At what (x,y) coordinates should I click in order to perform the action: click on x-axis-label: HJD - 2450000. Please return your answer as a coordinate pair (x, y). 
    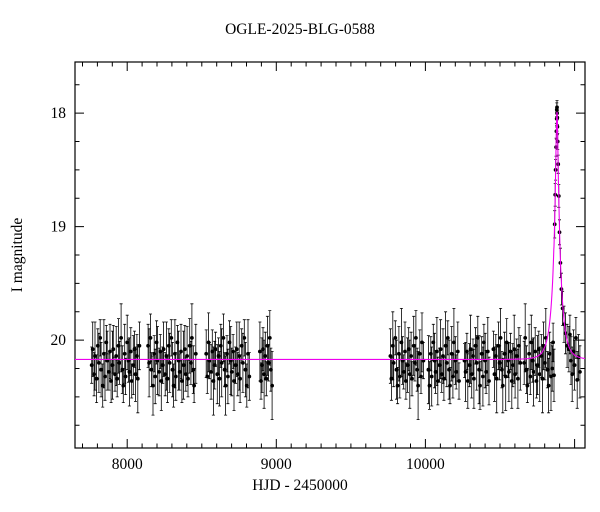
    Looking at the image, I should click on (300, 485).